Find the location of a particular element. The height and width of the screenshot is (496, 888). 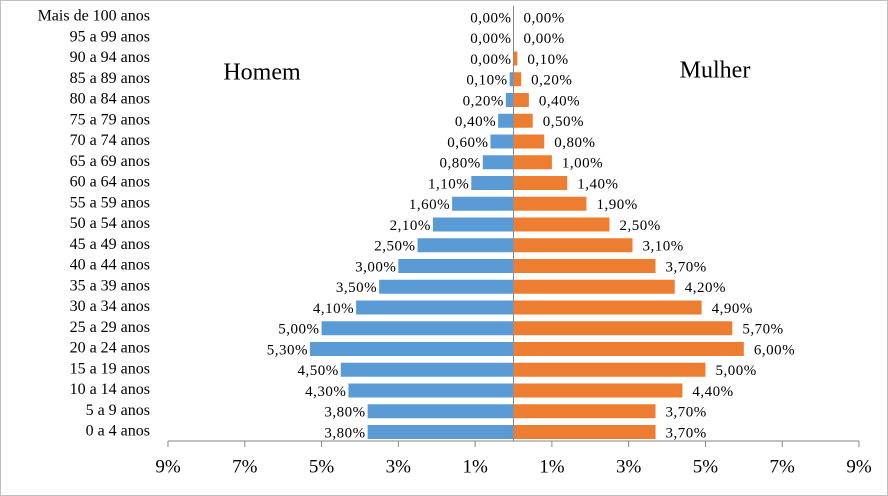

series-title: Homem is located at coordinates (262, 73).